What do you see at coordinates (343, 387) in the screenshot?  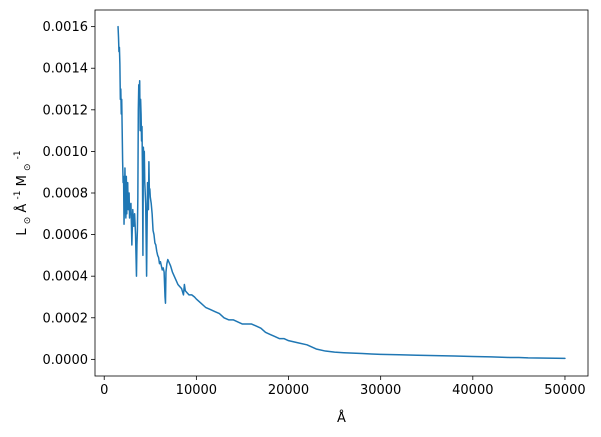 I see `x-axis: 0 10000 20000 30000 40000 50000` at bounding box center [343, 387].